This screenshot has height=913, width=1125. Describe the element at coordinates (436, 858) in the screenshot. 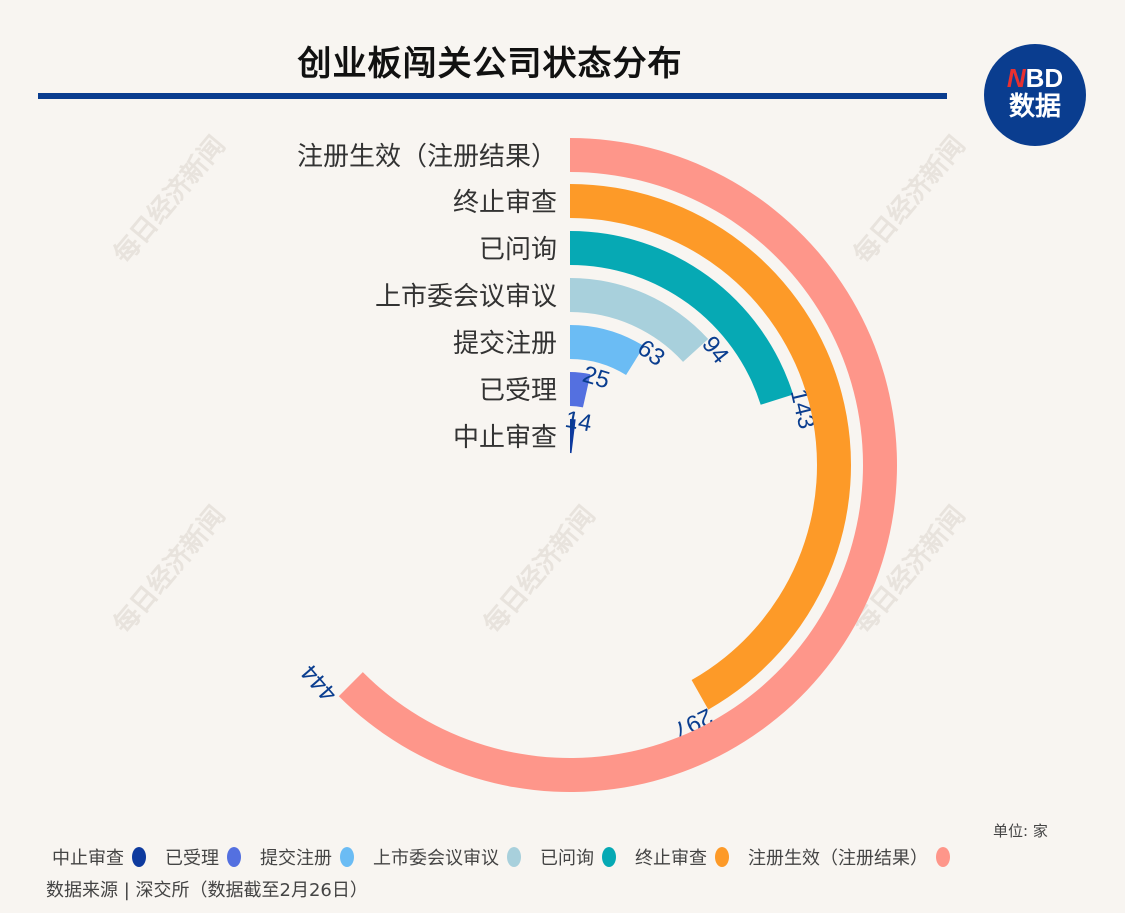

I see `legend-label: 上市委会议审议` at that location.